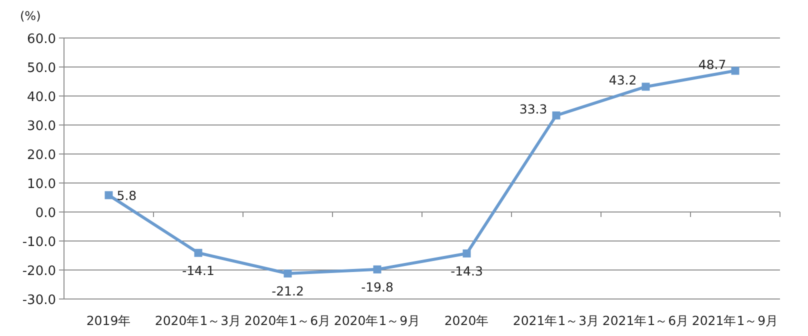 The width and height of the screenshot is (808, 336). What do you see at coordinates (646, 320) in the screenshot?
I see `x-tick-label: 2021年1～6月` at bounding box center [646, 320].